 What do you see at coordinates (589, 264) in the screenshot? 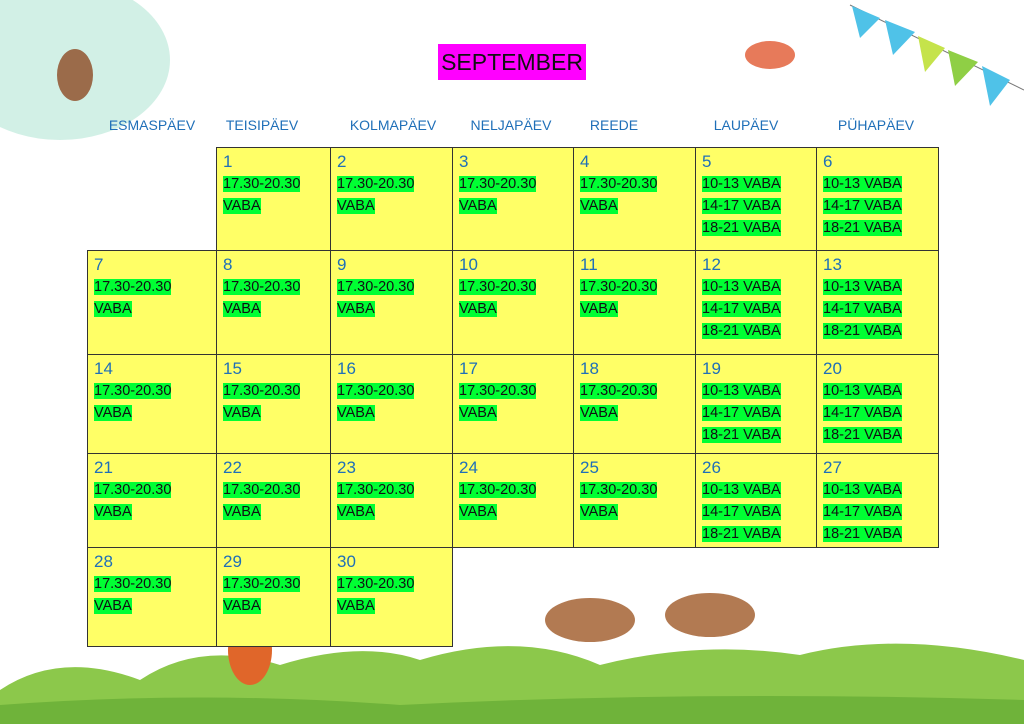
I see `day-number: 11` at bounding box center [589, 264].